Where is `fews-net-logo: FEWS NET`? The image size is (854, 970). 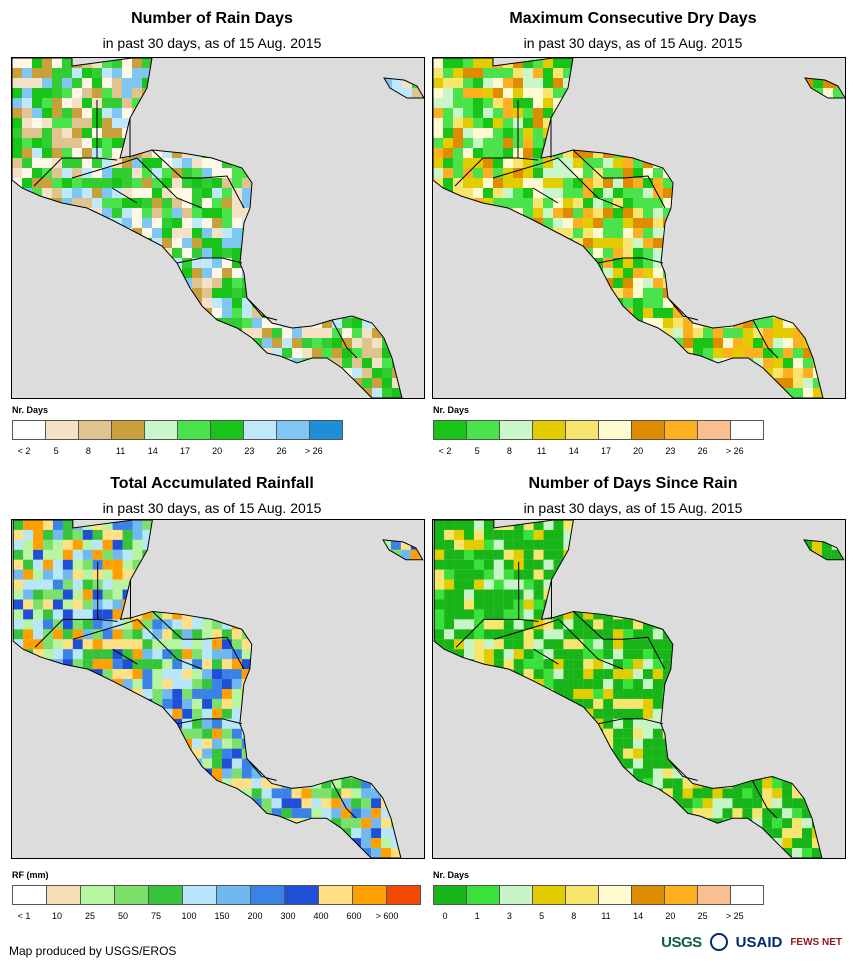
fews-net-logo: FEWS NET is located at coordinates (816, 942).